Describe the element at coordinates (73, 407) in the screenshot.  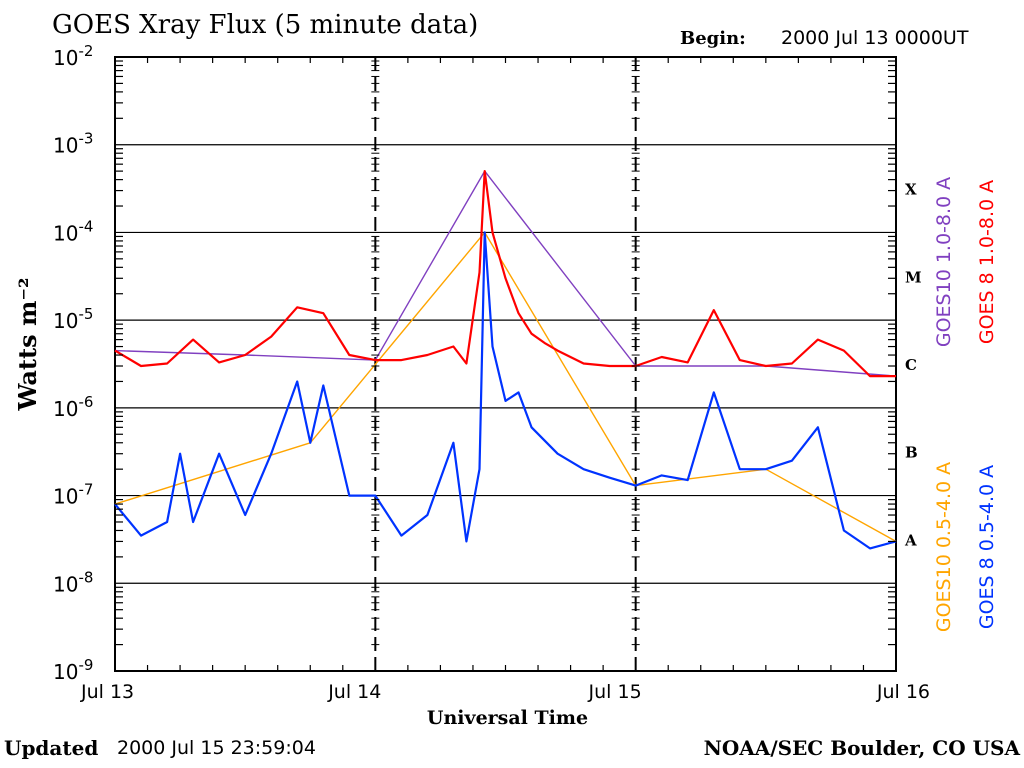
I see `y-tick-label: 10⁻⁶` at that location.